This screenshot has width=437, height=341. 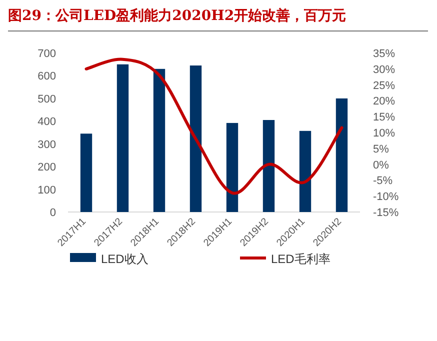 I want to click on y-tick-label: 700, so click(x=47, y=54).